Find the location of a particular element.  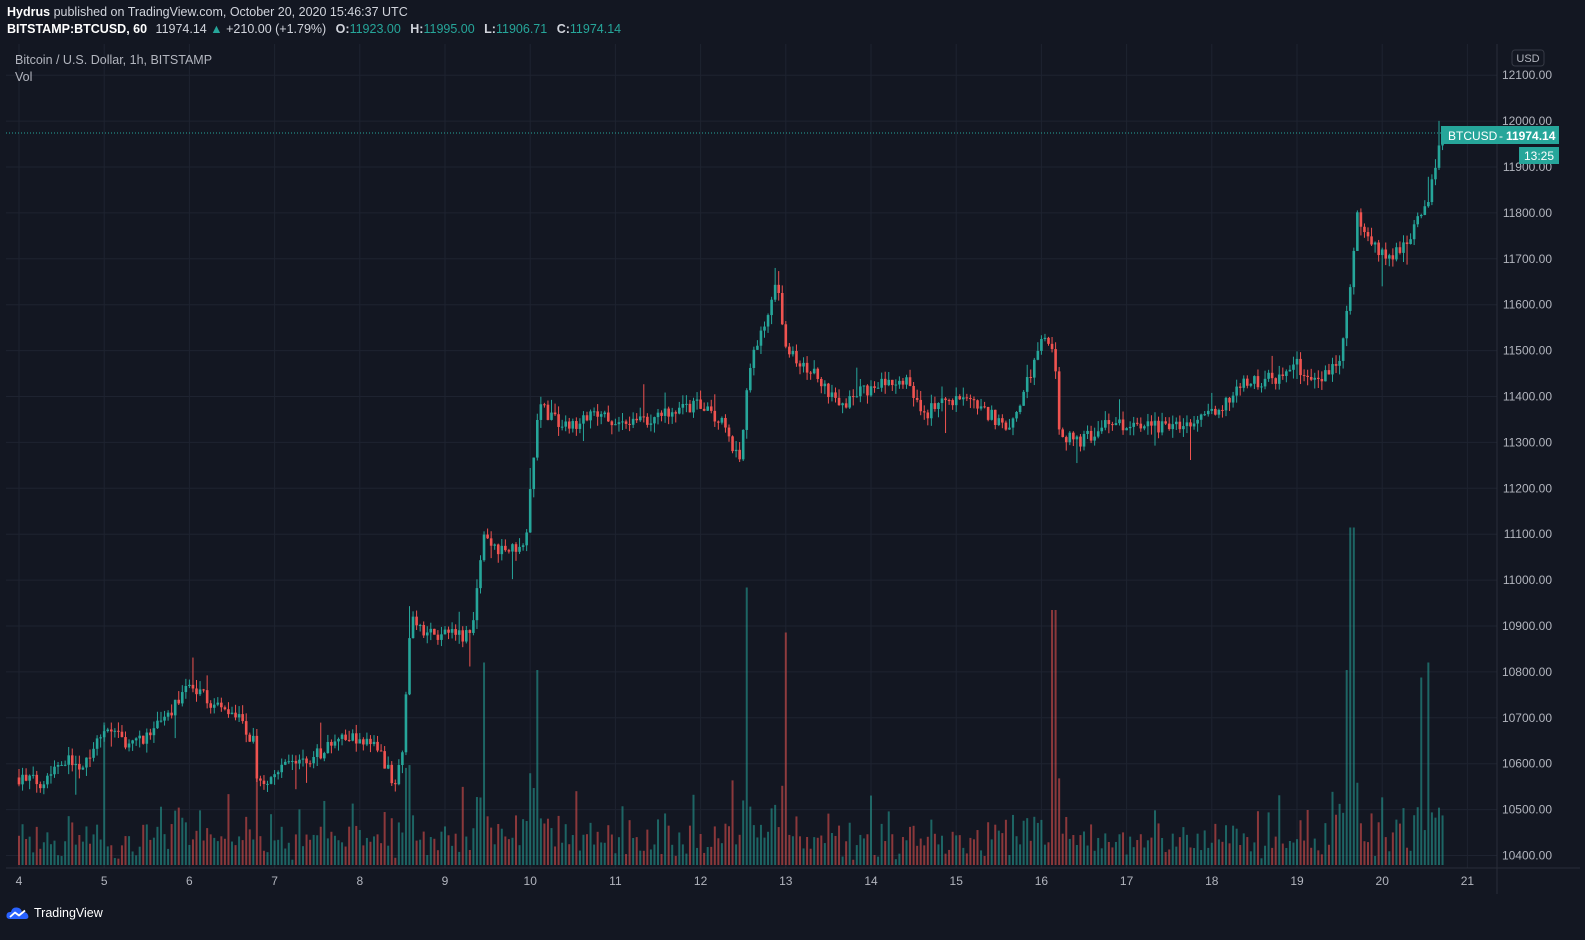

time-axis: 4 5 6 7 8 9 10 11 12 13 14 15 16 17 18 19 20 21 is located at coordinates (745, 881).